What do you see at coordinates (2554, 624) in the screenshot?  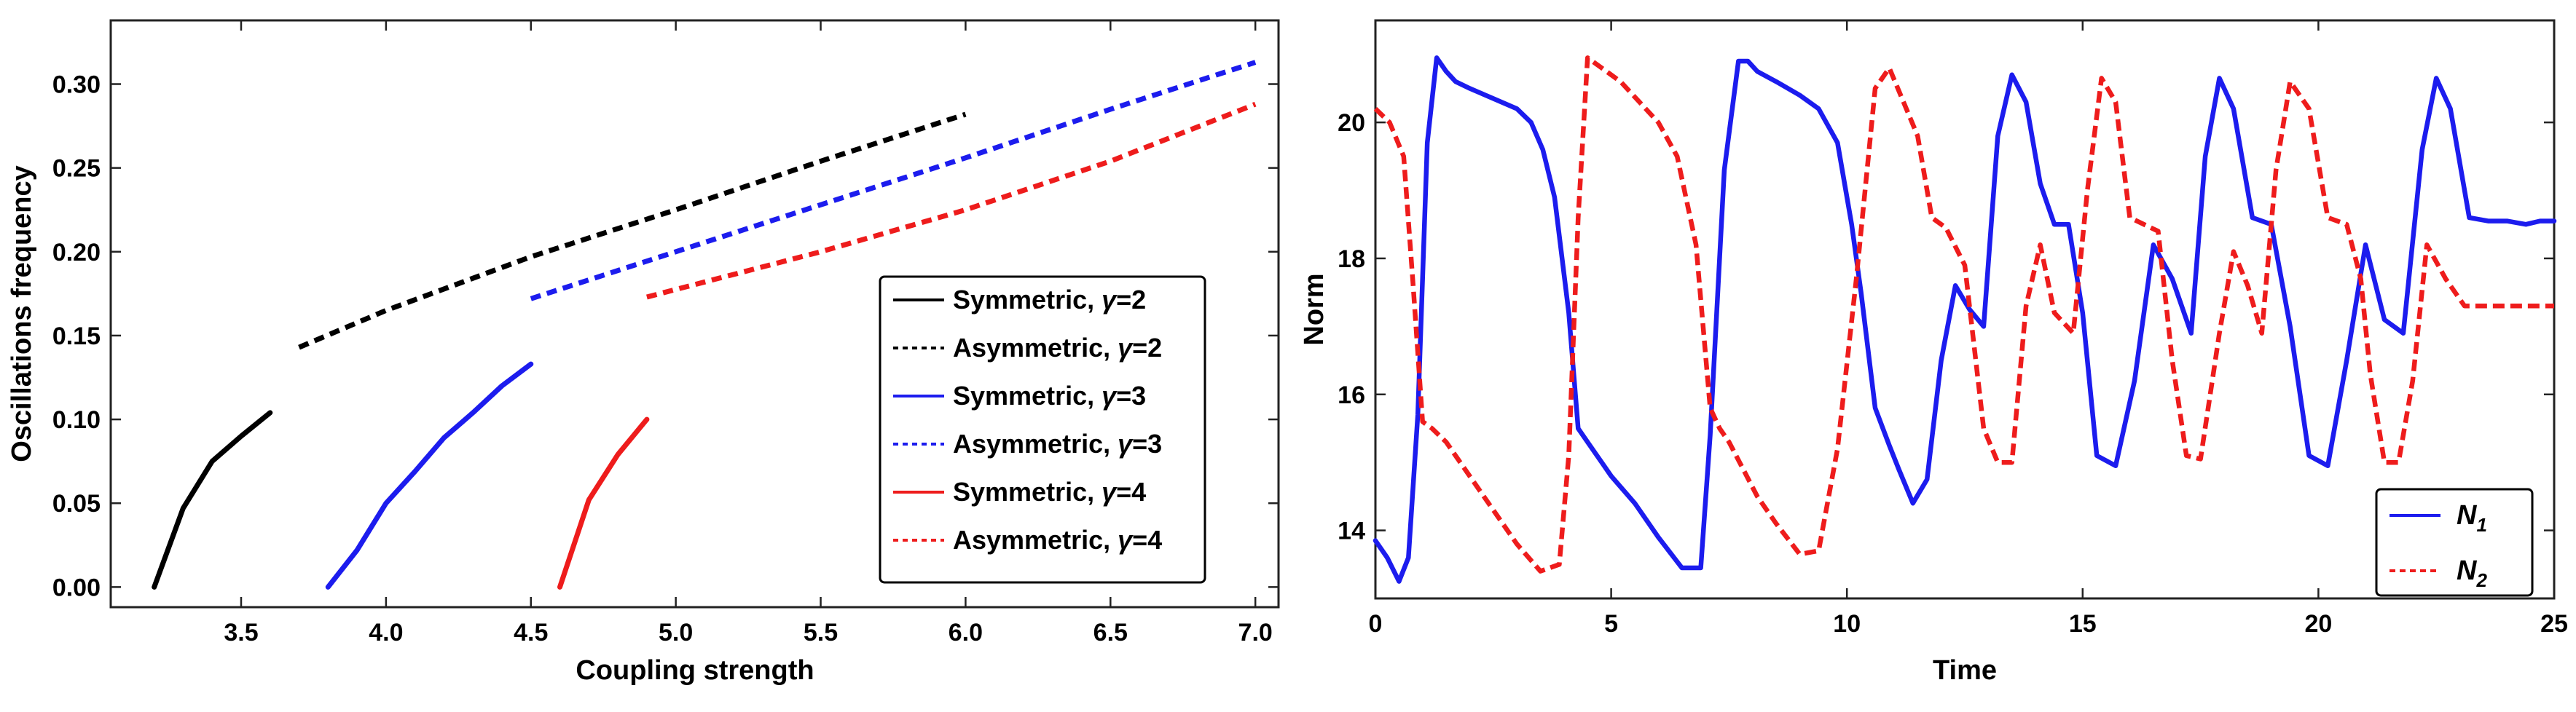 I see `x-tick-label: 25` at bounding box center [2554, 624].